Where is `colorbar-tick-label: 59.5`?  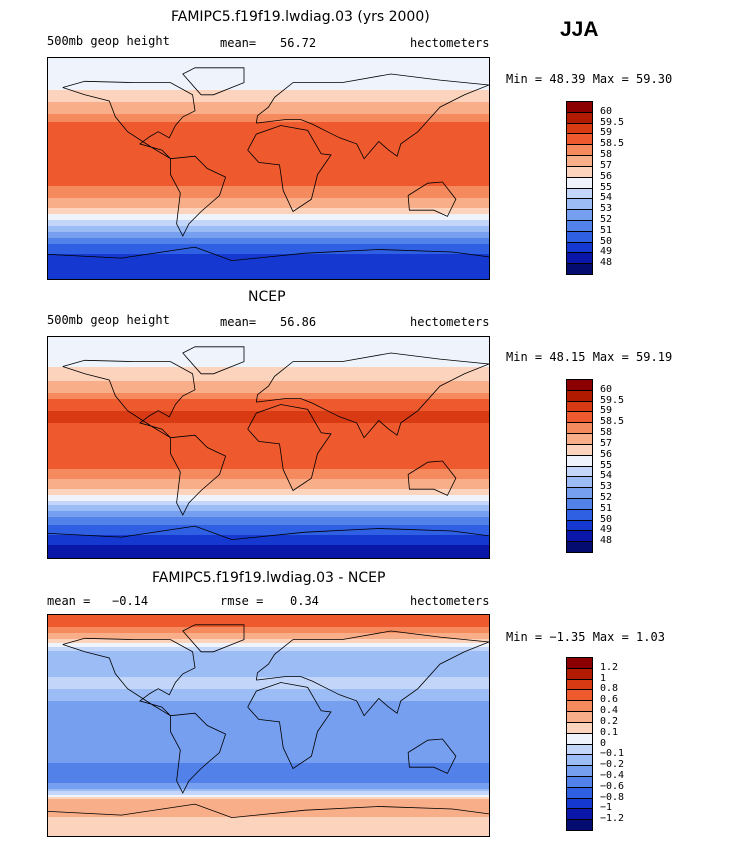 colorbar-tick-label: 59.5 is located at coordinates (612, 400).